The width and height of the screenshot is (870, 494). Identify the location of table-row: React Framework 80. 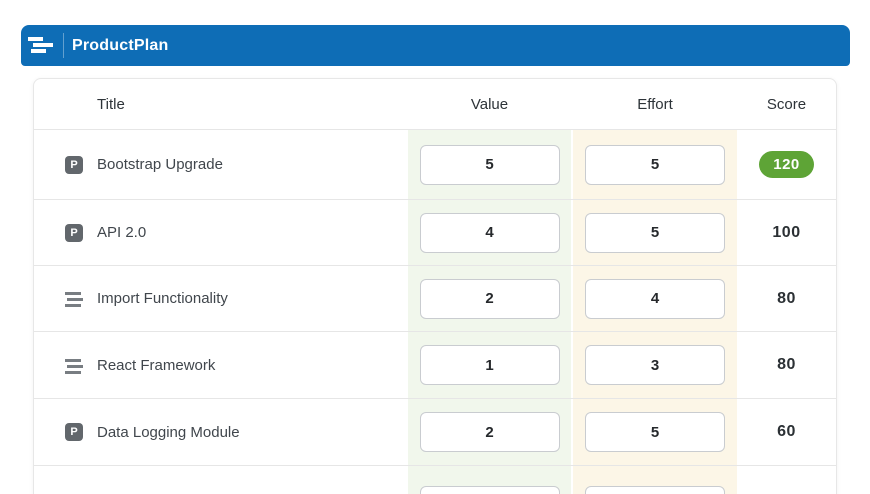
(435, 364).